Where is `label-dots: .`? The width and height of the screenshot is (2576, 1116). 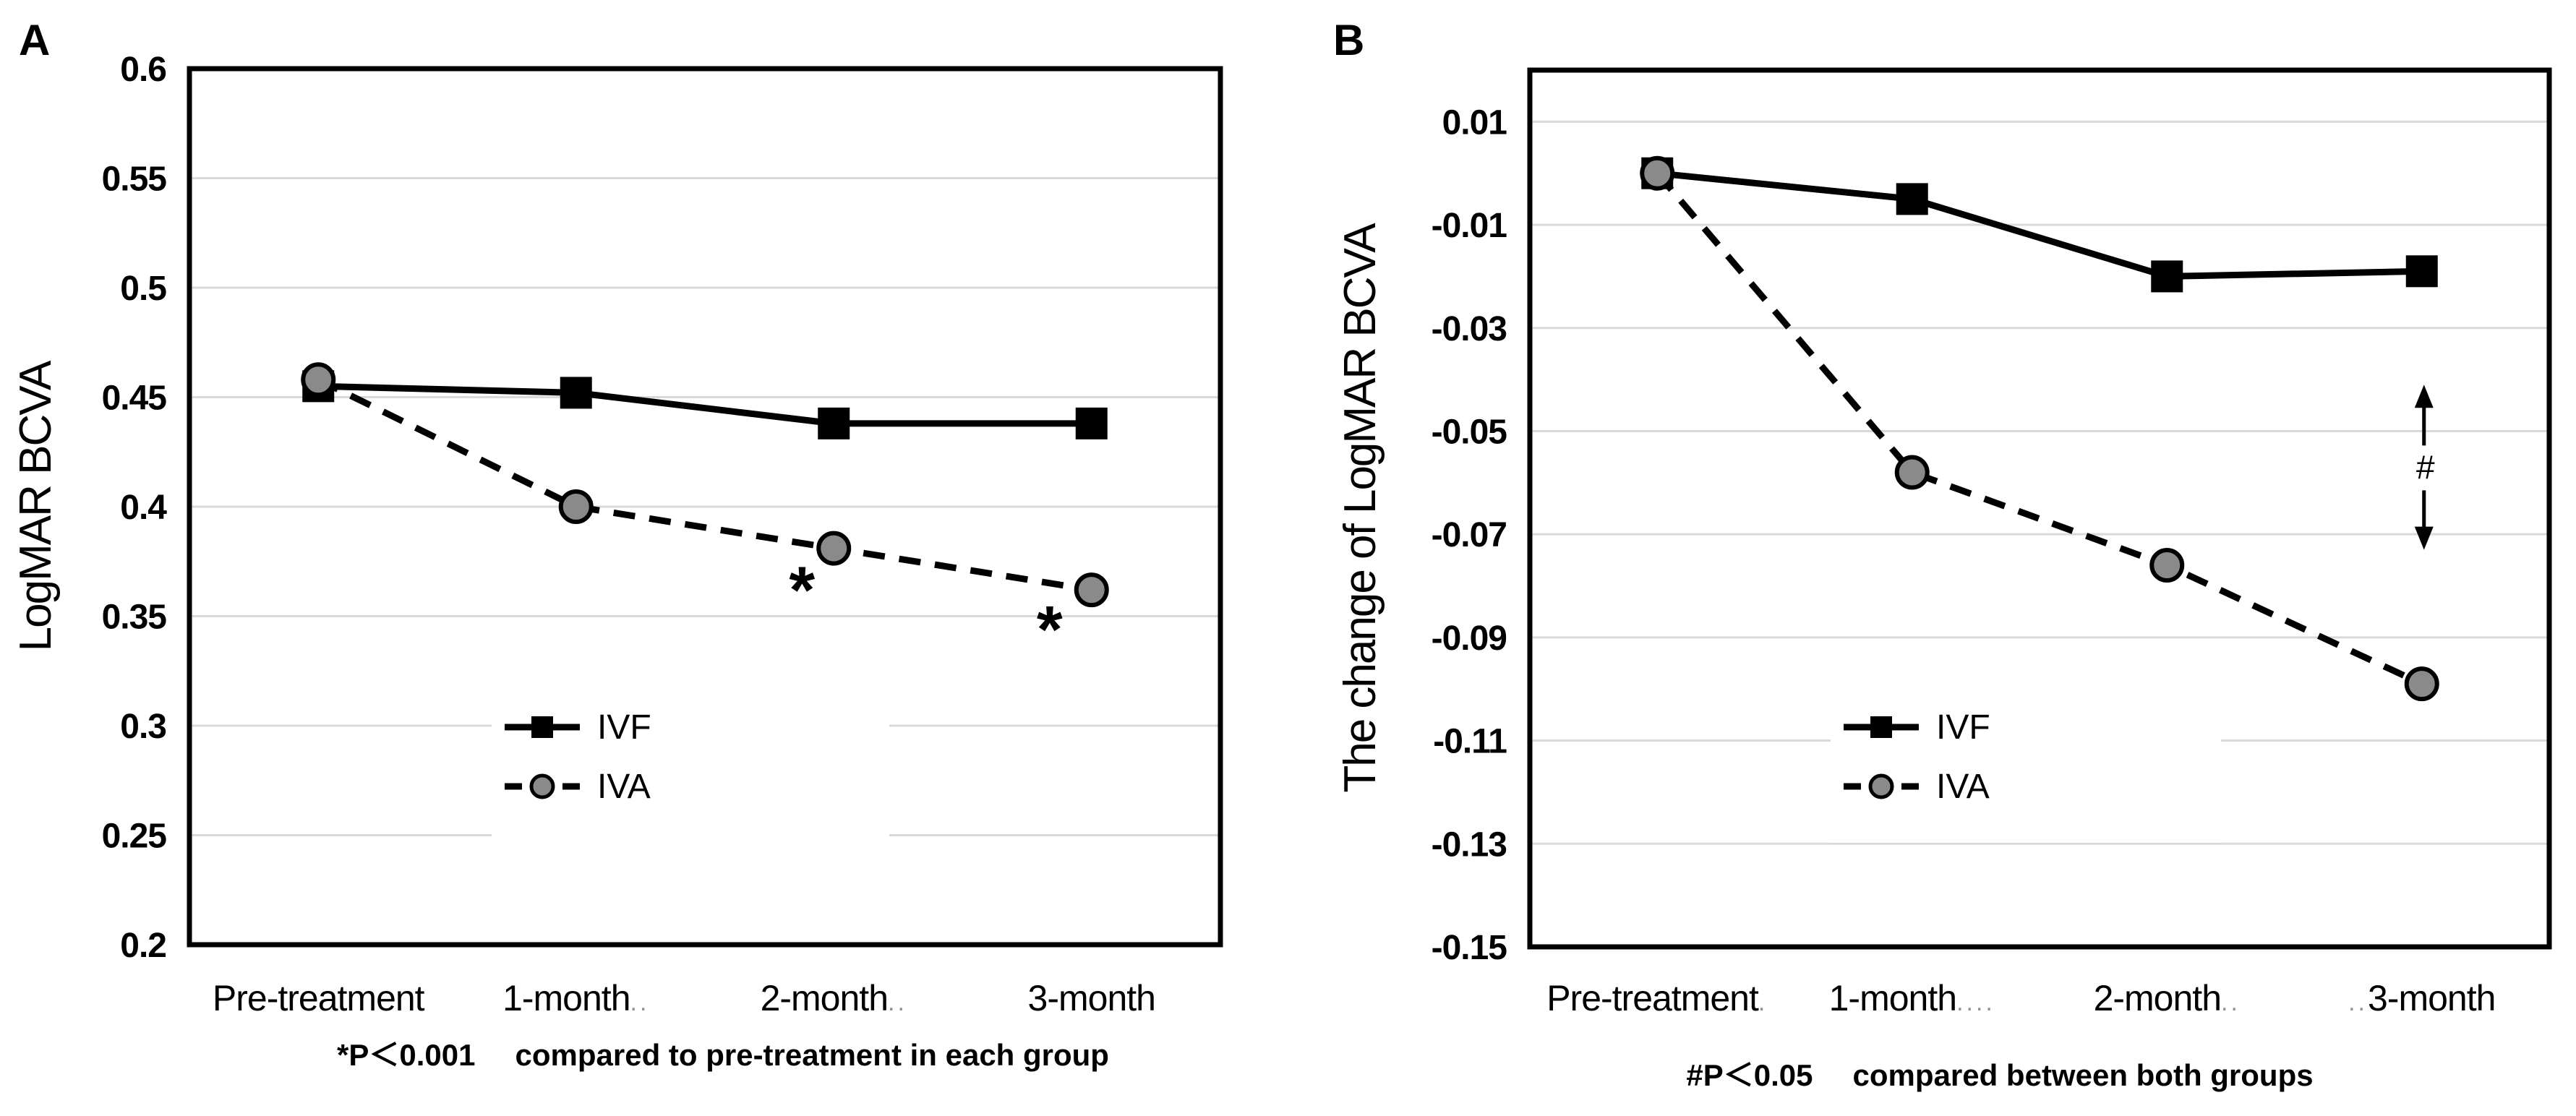
label-dots: . is located at coordinates (1763, 1002).